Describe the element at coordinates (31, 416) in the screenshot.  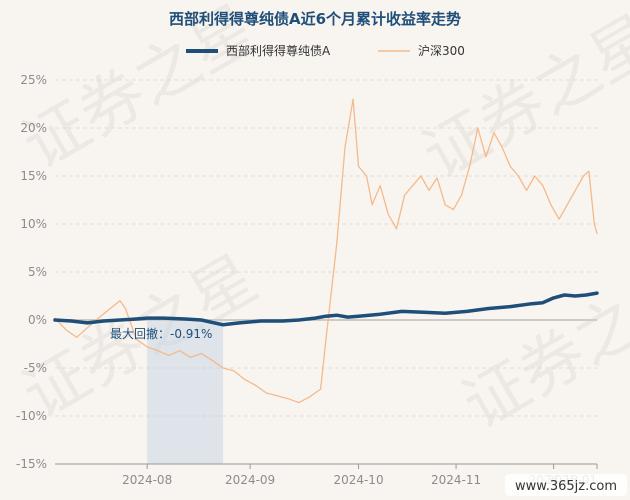
I see `y-tick-label: -10%` at that location.